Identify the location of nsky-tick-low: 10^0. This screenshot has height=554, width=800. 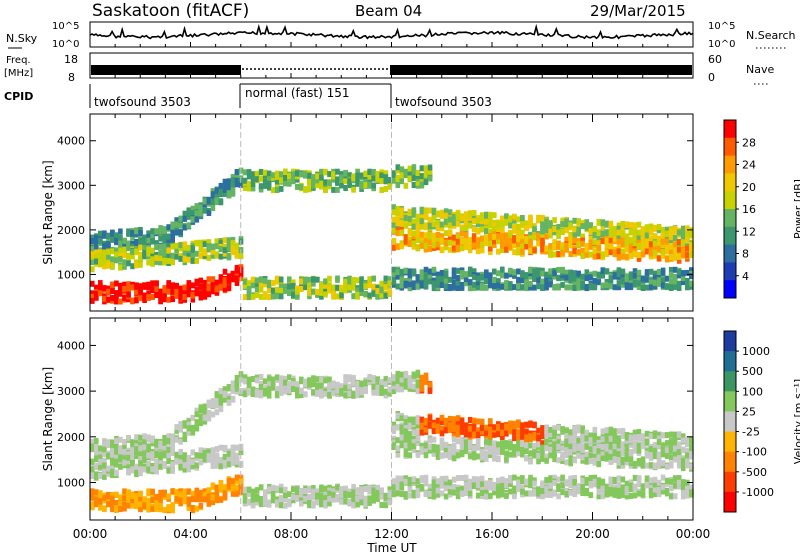
(65, 44).